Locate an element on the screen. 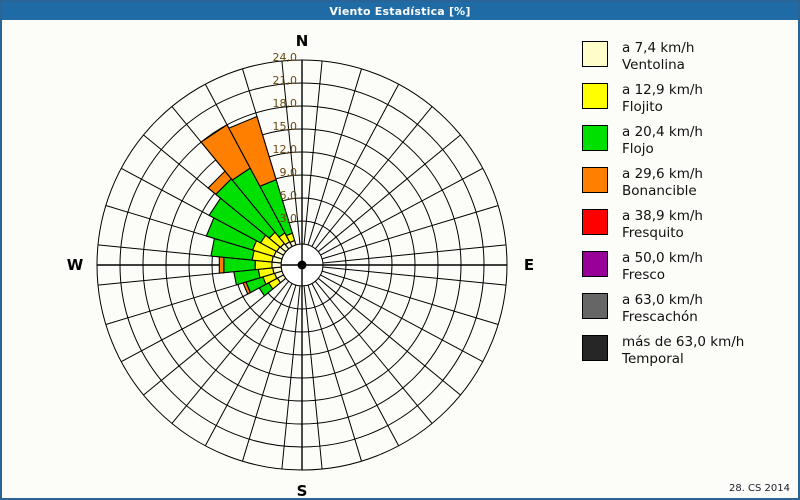 This screenshot has height=500, width=800. legend-name: Frescachón is located at coordinates (660, 316).